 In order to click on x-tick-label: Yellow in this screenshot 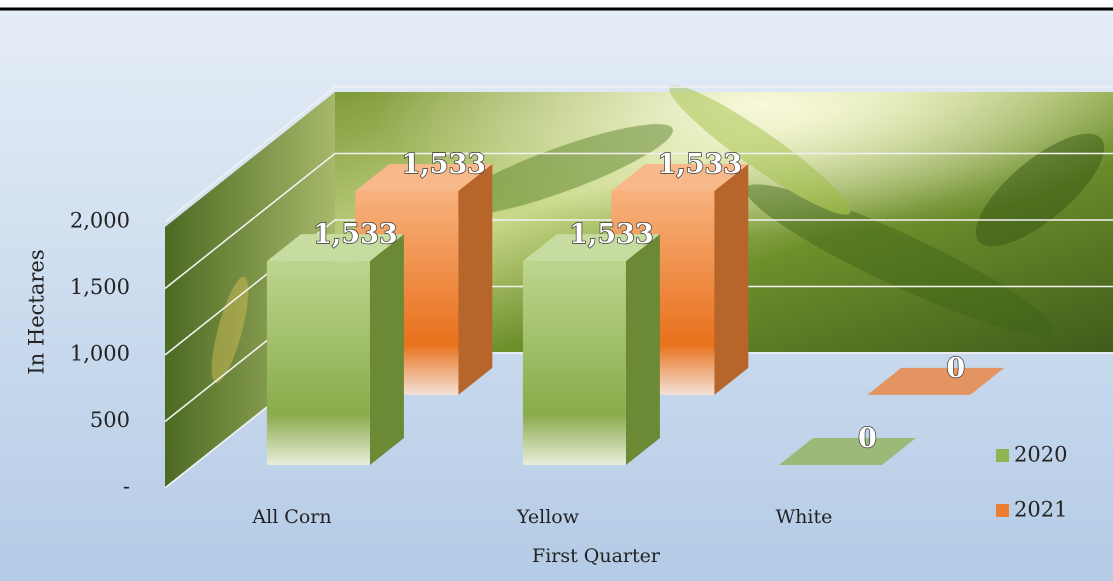, I will do `click(548, 517)`.